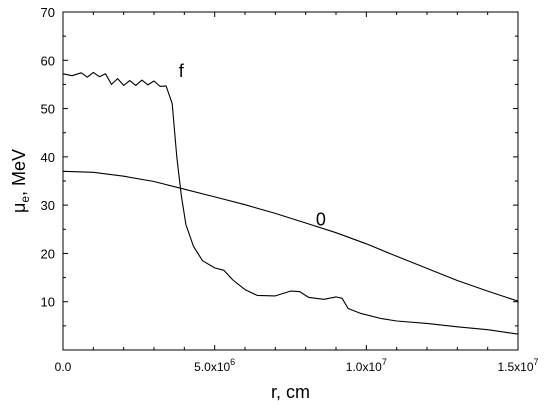 Image resolution: width=550 pixels, height=409 pixels. Describe the element at coordinates (290, 392) in the screenshot. I see `x-axis-label: r, cm` at that location.